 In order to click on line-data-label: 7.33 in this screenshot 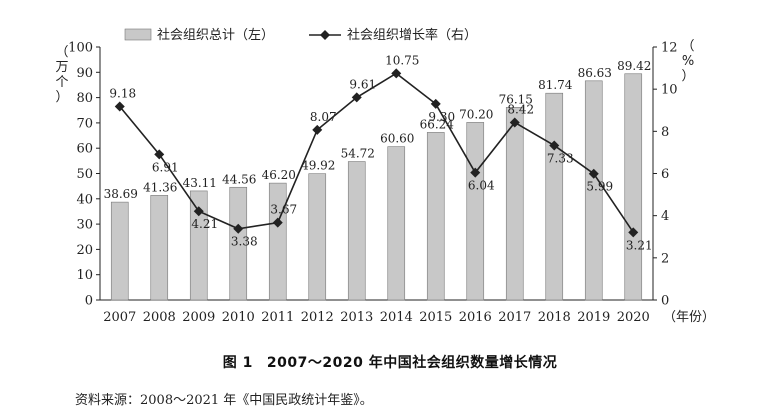, I will do `click(560, 158)`.